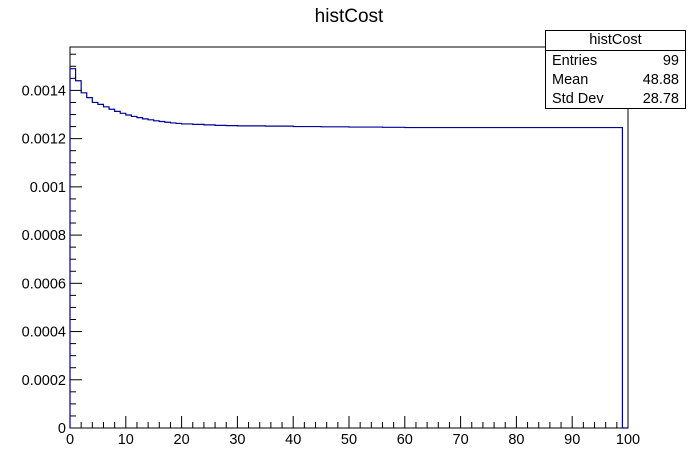 This screenshot has height=476, width=698. What do you see at coordinates (660, 80) in the screenshot?
I see `mean-value: 48.88` at bounding box center [660, 80].